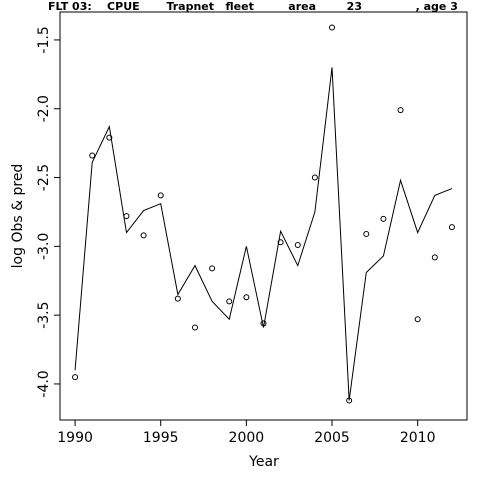 Image resolution: width=480 pixels, height=484 pixels. What do you see at coordinates (44, 108) in the screenshot?
I see `y-tick-label: -2.0` at bounding box center [44, 108].